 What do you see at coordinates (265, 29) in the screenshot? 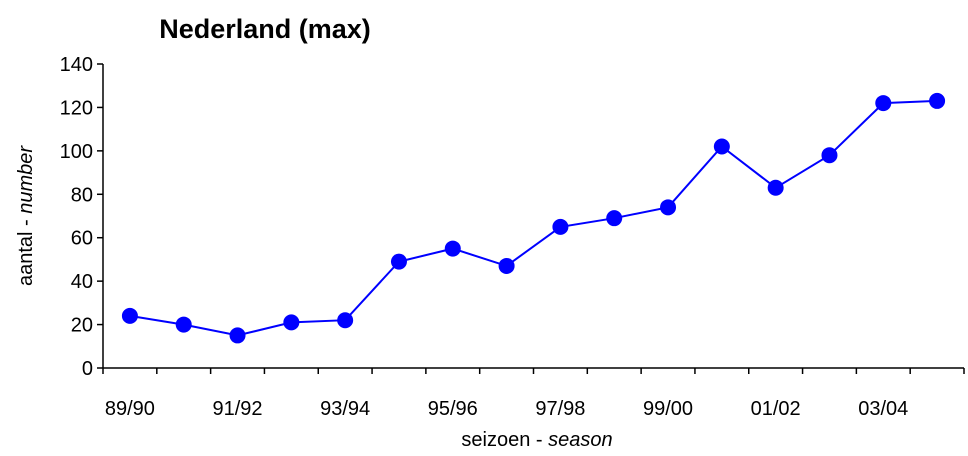
I see `chart-title: Nederland (max)` at bounding box center [265, 29].